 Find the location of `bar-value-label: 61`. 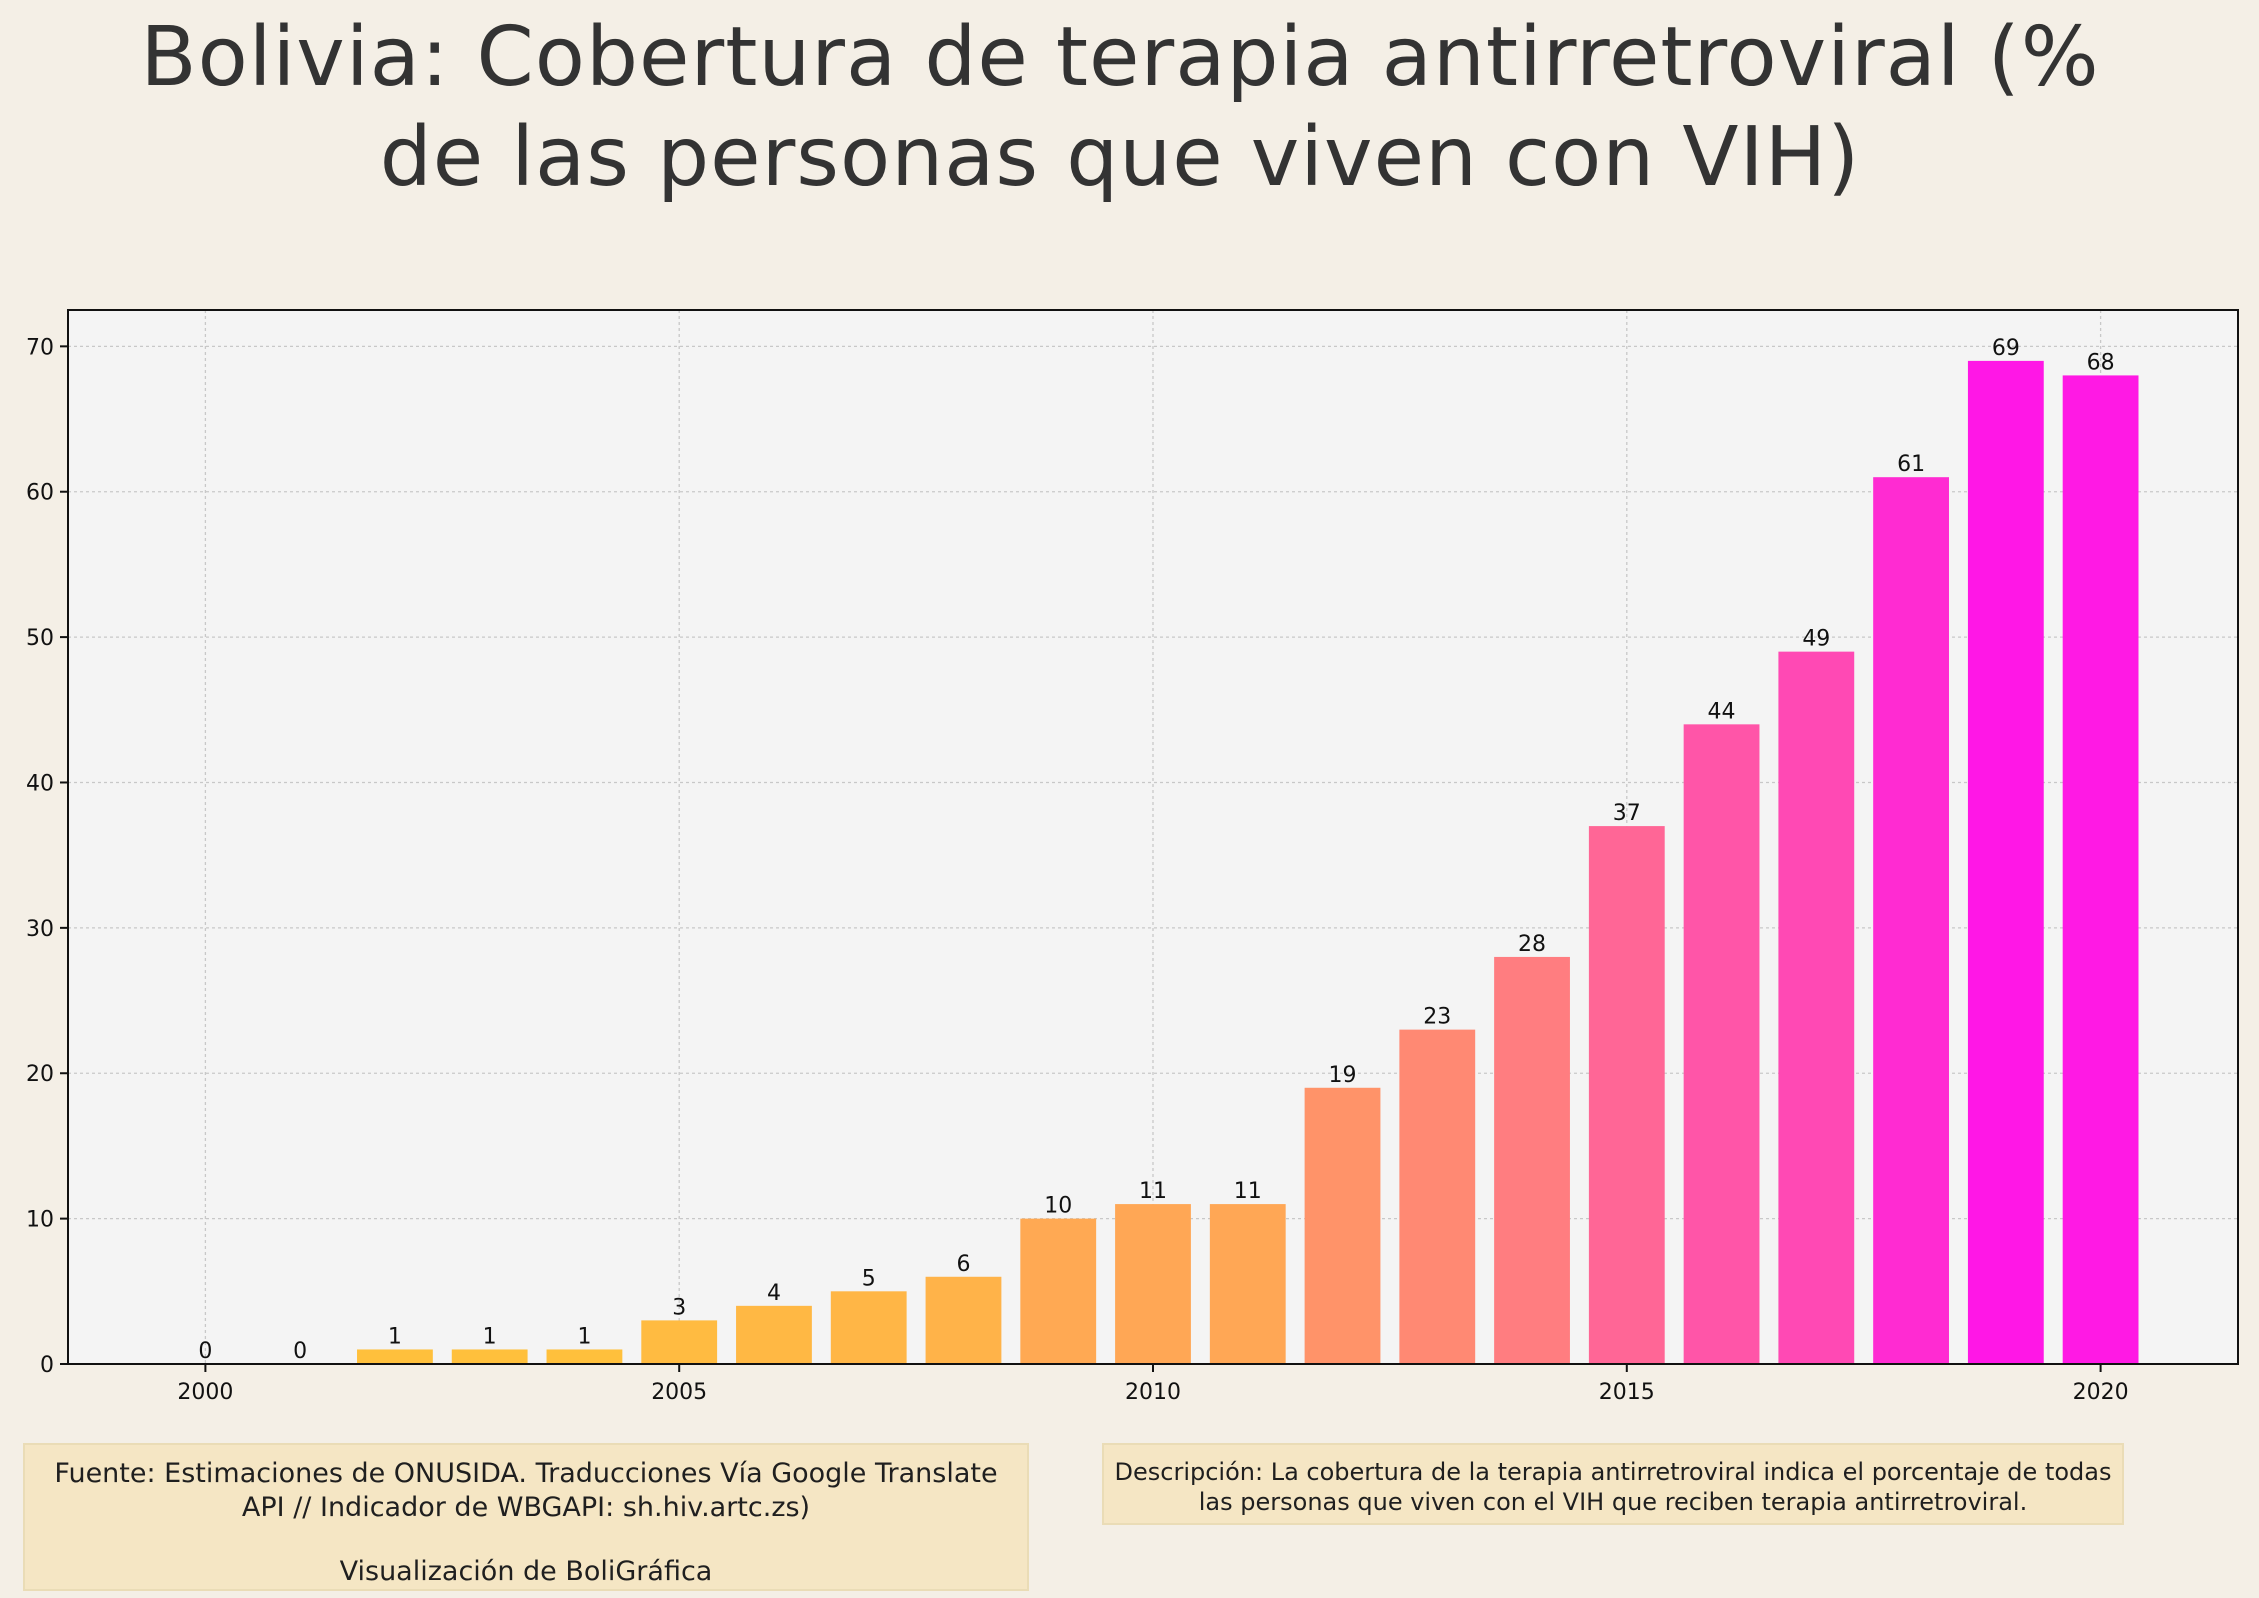

bar-value-label: 61 is located at coordinates (1911, 464).